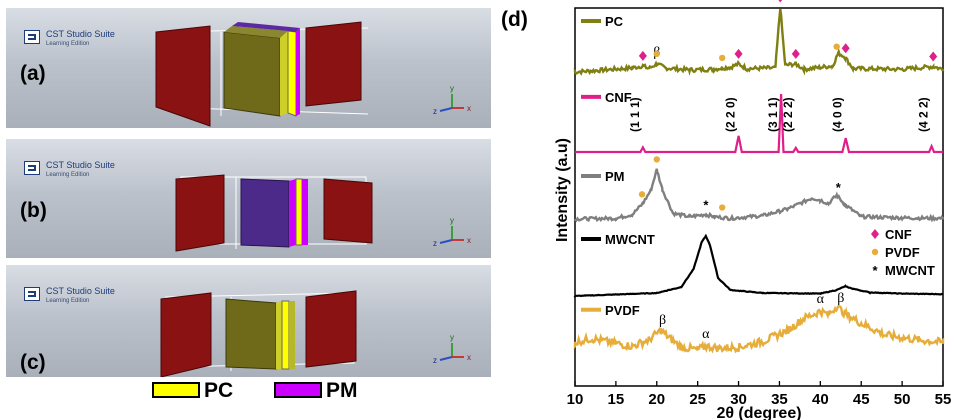  Describe the element at coordinates (943, 399) in the screenshot. I see `x-tick-label: 55` at that location.